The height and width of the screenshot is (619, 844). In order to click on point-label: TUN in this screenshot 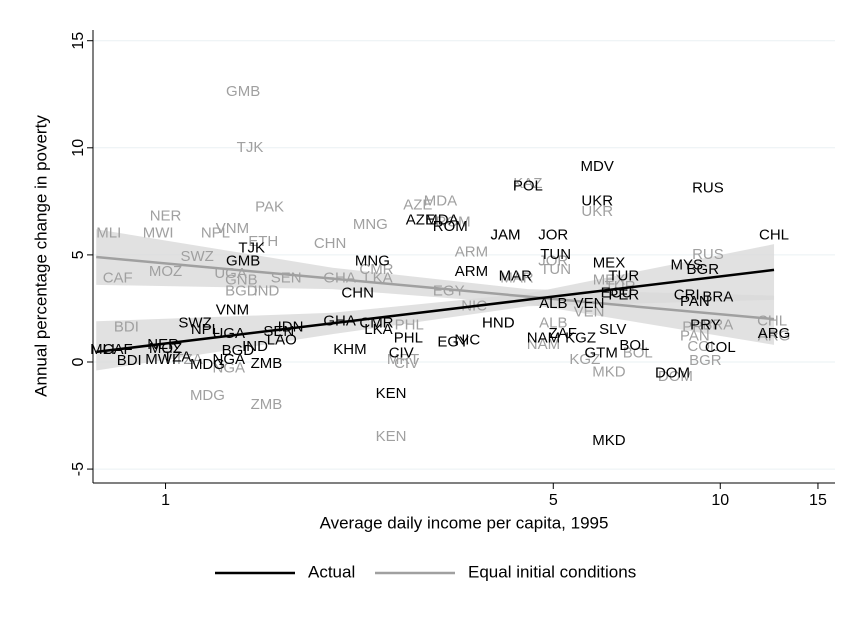, I will do `click(555, 269)`.